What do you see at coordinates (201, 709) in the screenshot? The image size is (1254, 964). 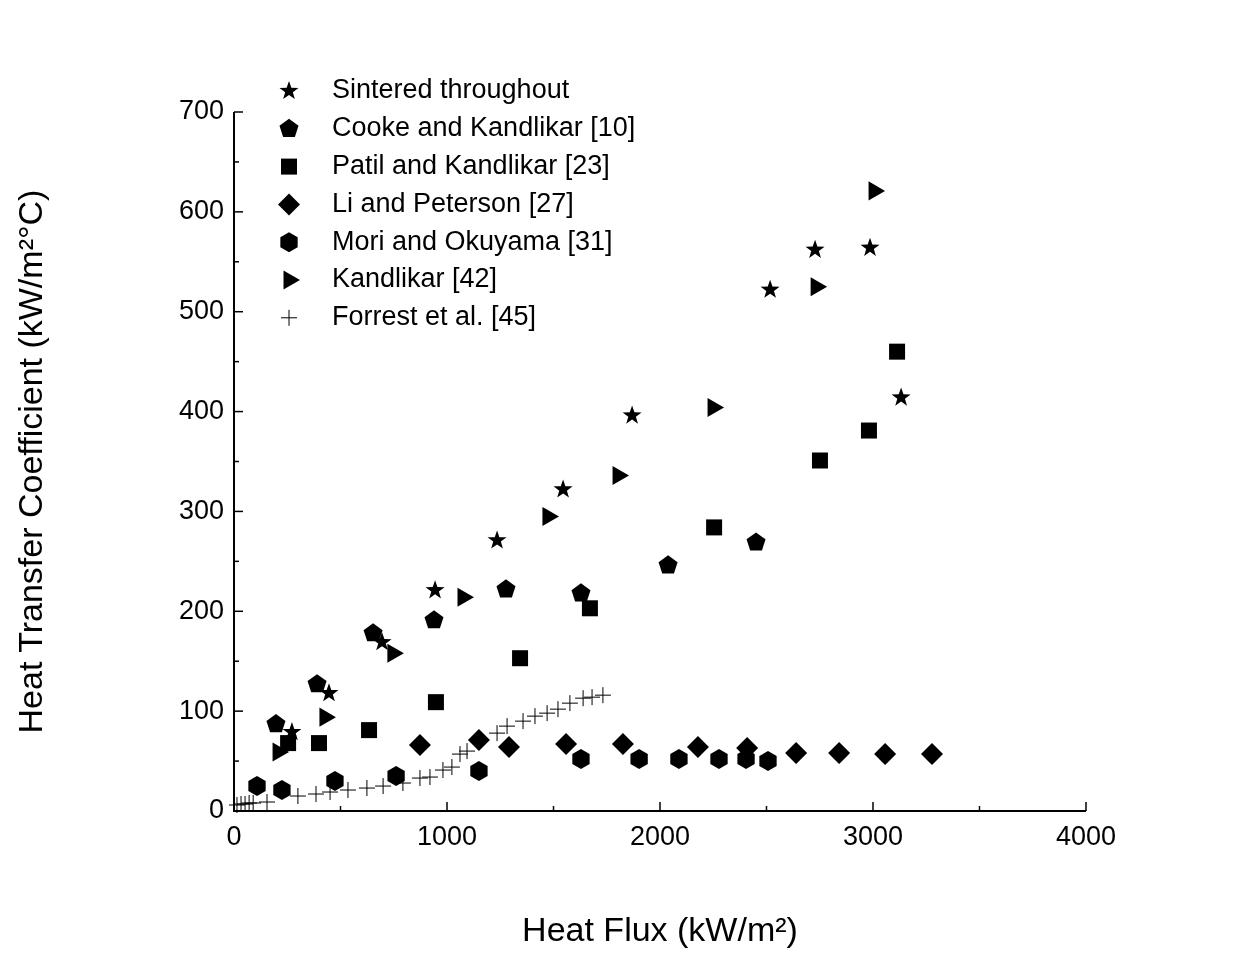 I see `y-tick-label: 100` at bounding box center [201, 709].